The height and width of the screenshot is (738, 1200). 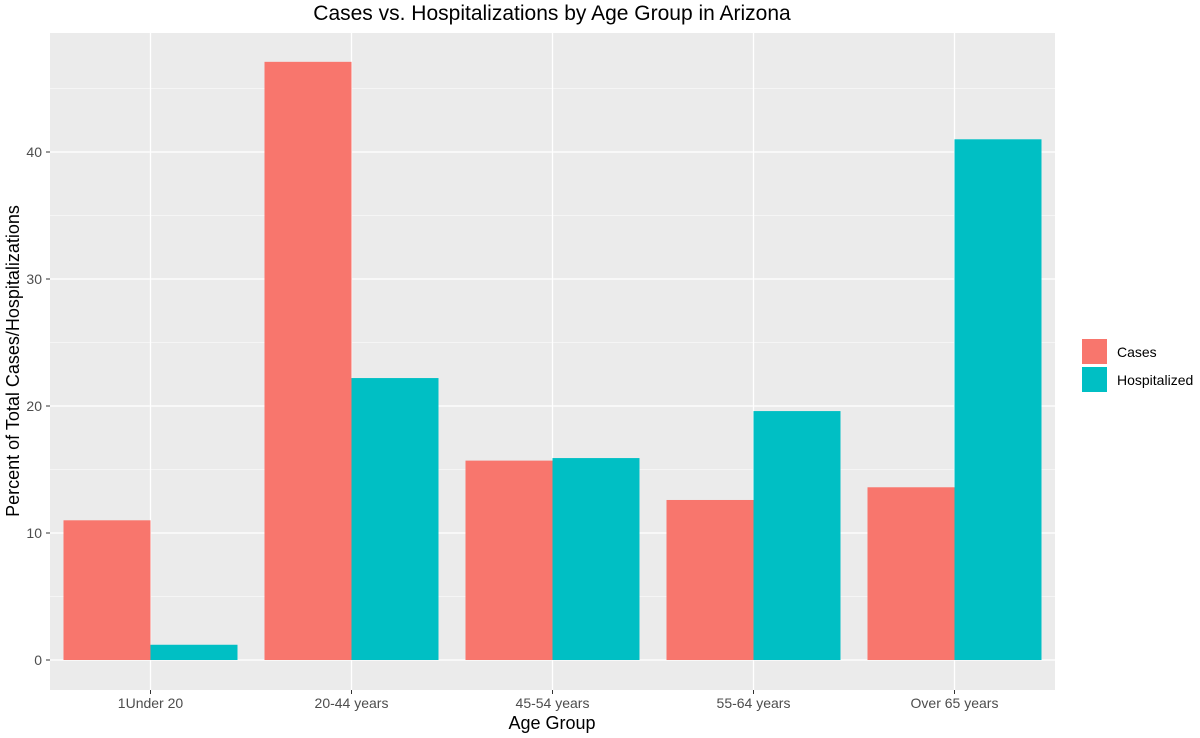 What do you see at coordinates (34, 279) in the screenshot?
I see `y-tick-label: 30` at bounding box center [34, 279].